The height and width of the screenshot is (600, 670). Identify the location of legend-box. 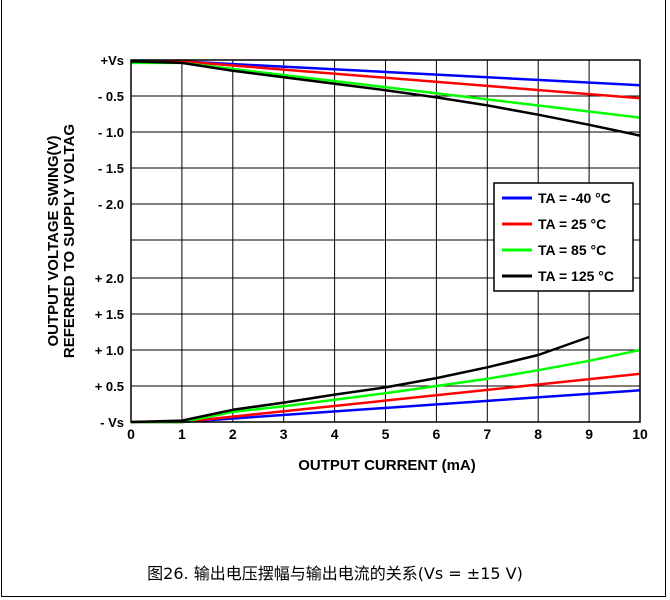
(563, 237).